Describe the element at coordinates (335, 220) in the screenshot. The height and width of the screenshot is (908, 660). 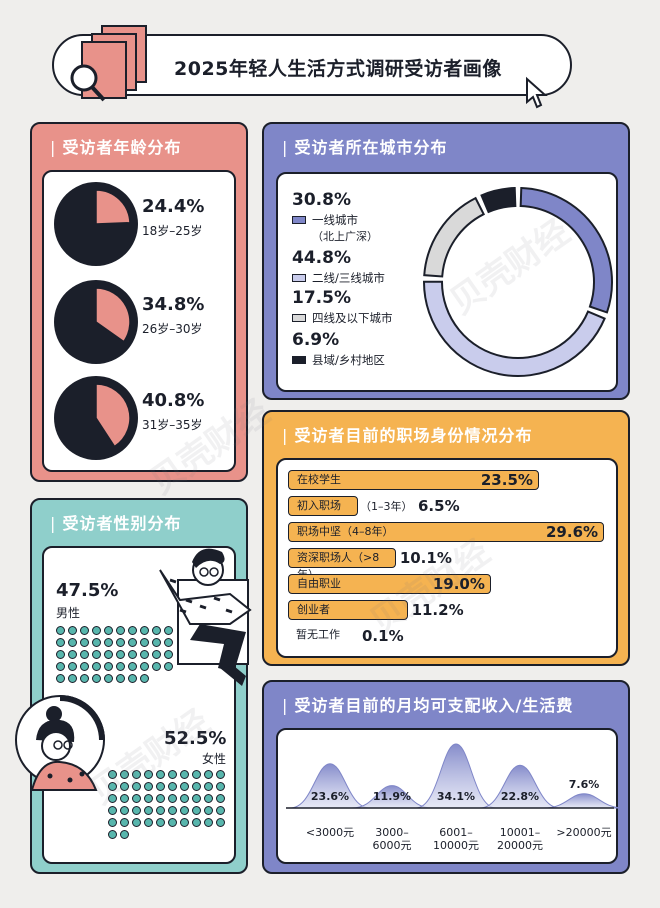
I see `city-label: 一线城市` at that location.